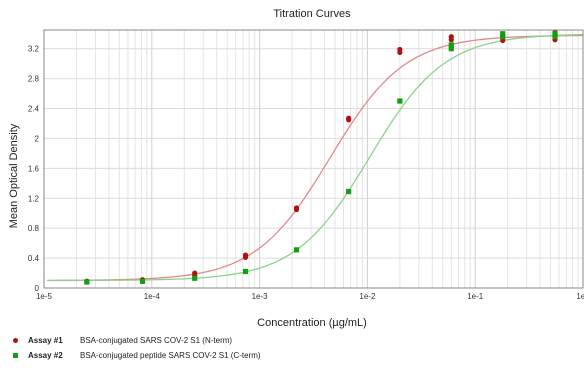 This screenshot has width=584, height=371. What do you see at coordinates (310, 296) in the screenshot?
I see `x-axis-ticks: 1e-5 1e-4 1e-3 1e-2 1e-1 1e0` at bounding box center [310, 296].